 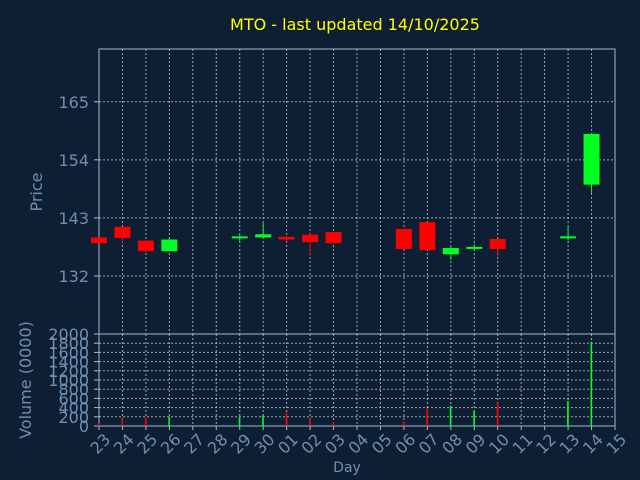 I want to click on x-tick-label: 15, so click(x=616, y=444).